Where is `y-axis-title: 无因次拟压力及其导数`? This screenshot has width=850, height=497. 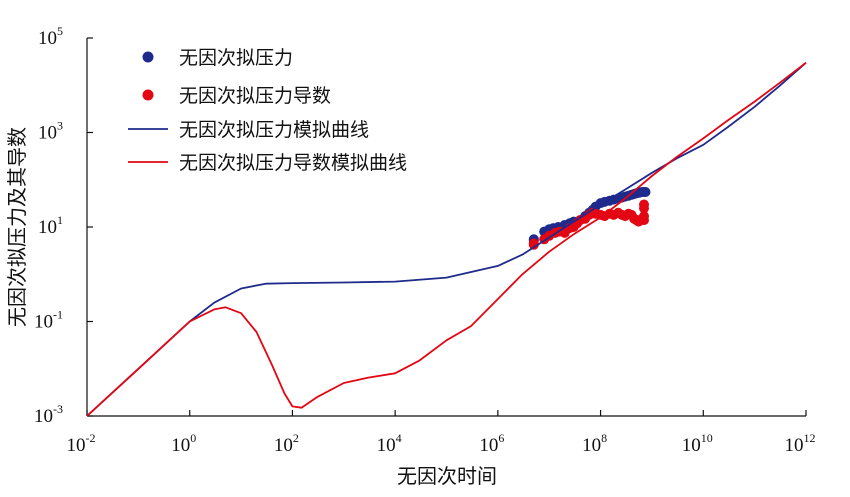
y-axis-title: 无因次拟压力及其导数 is located at coordinates (17, 227).